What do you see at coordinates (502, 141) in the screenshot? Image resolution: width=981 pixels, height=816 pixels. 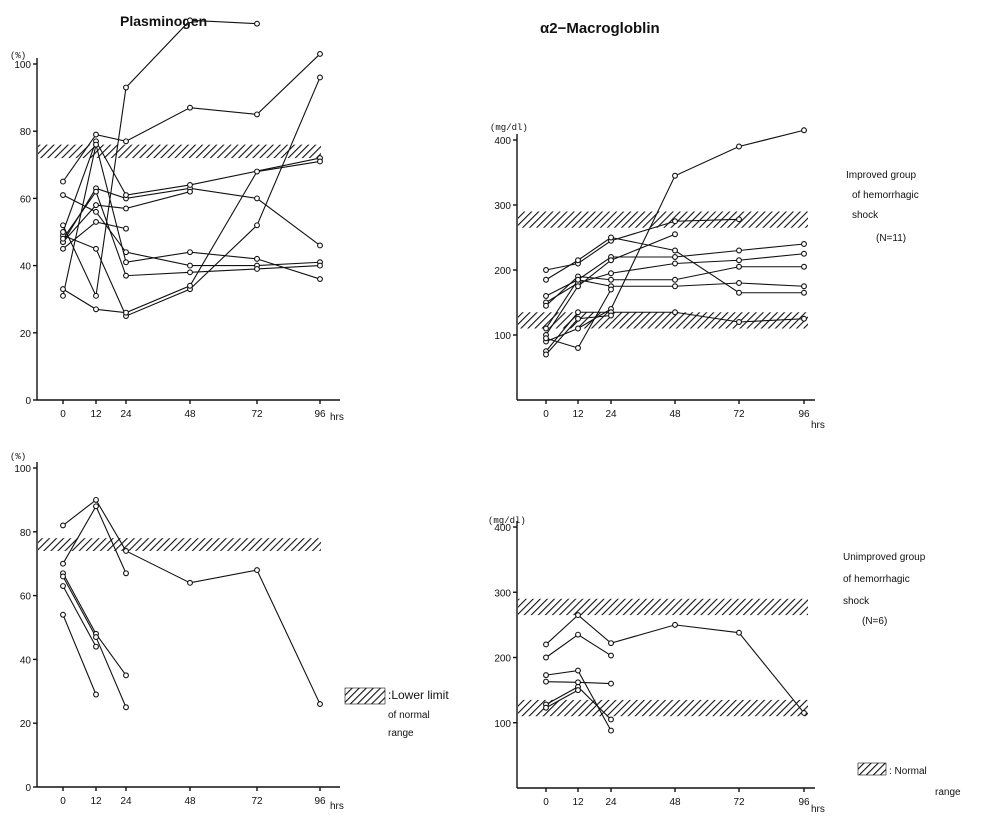 I see `y-tick-label: 400` at bounding box center [502, 141].